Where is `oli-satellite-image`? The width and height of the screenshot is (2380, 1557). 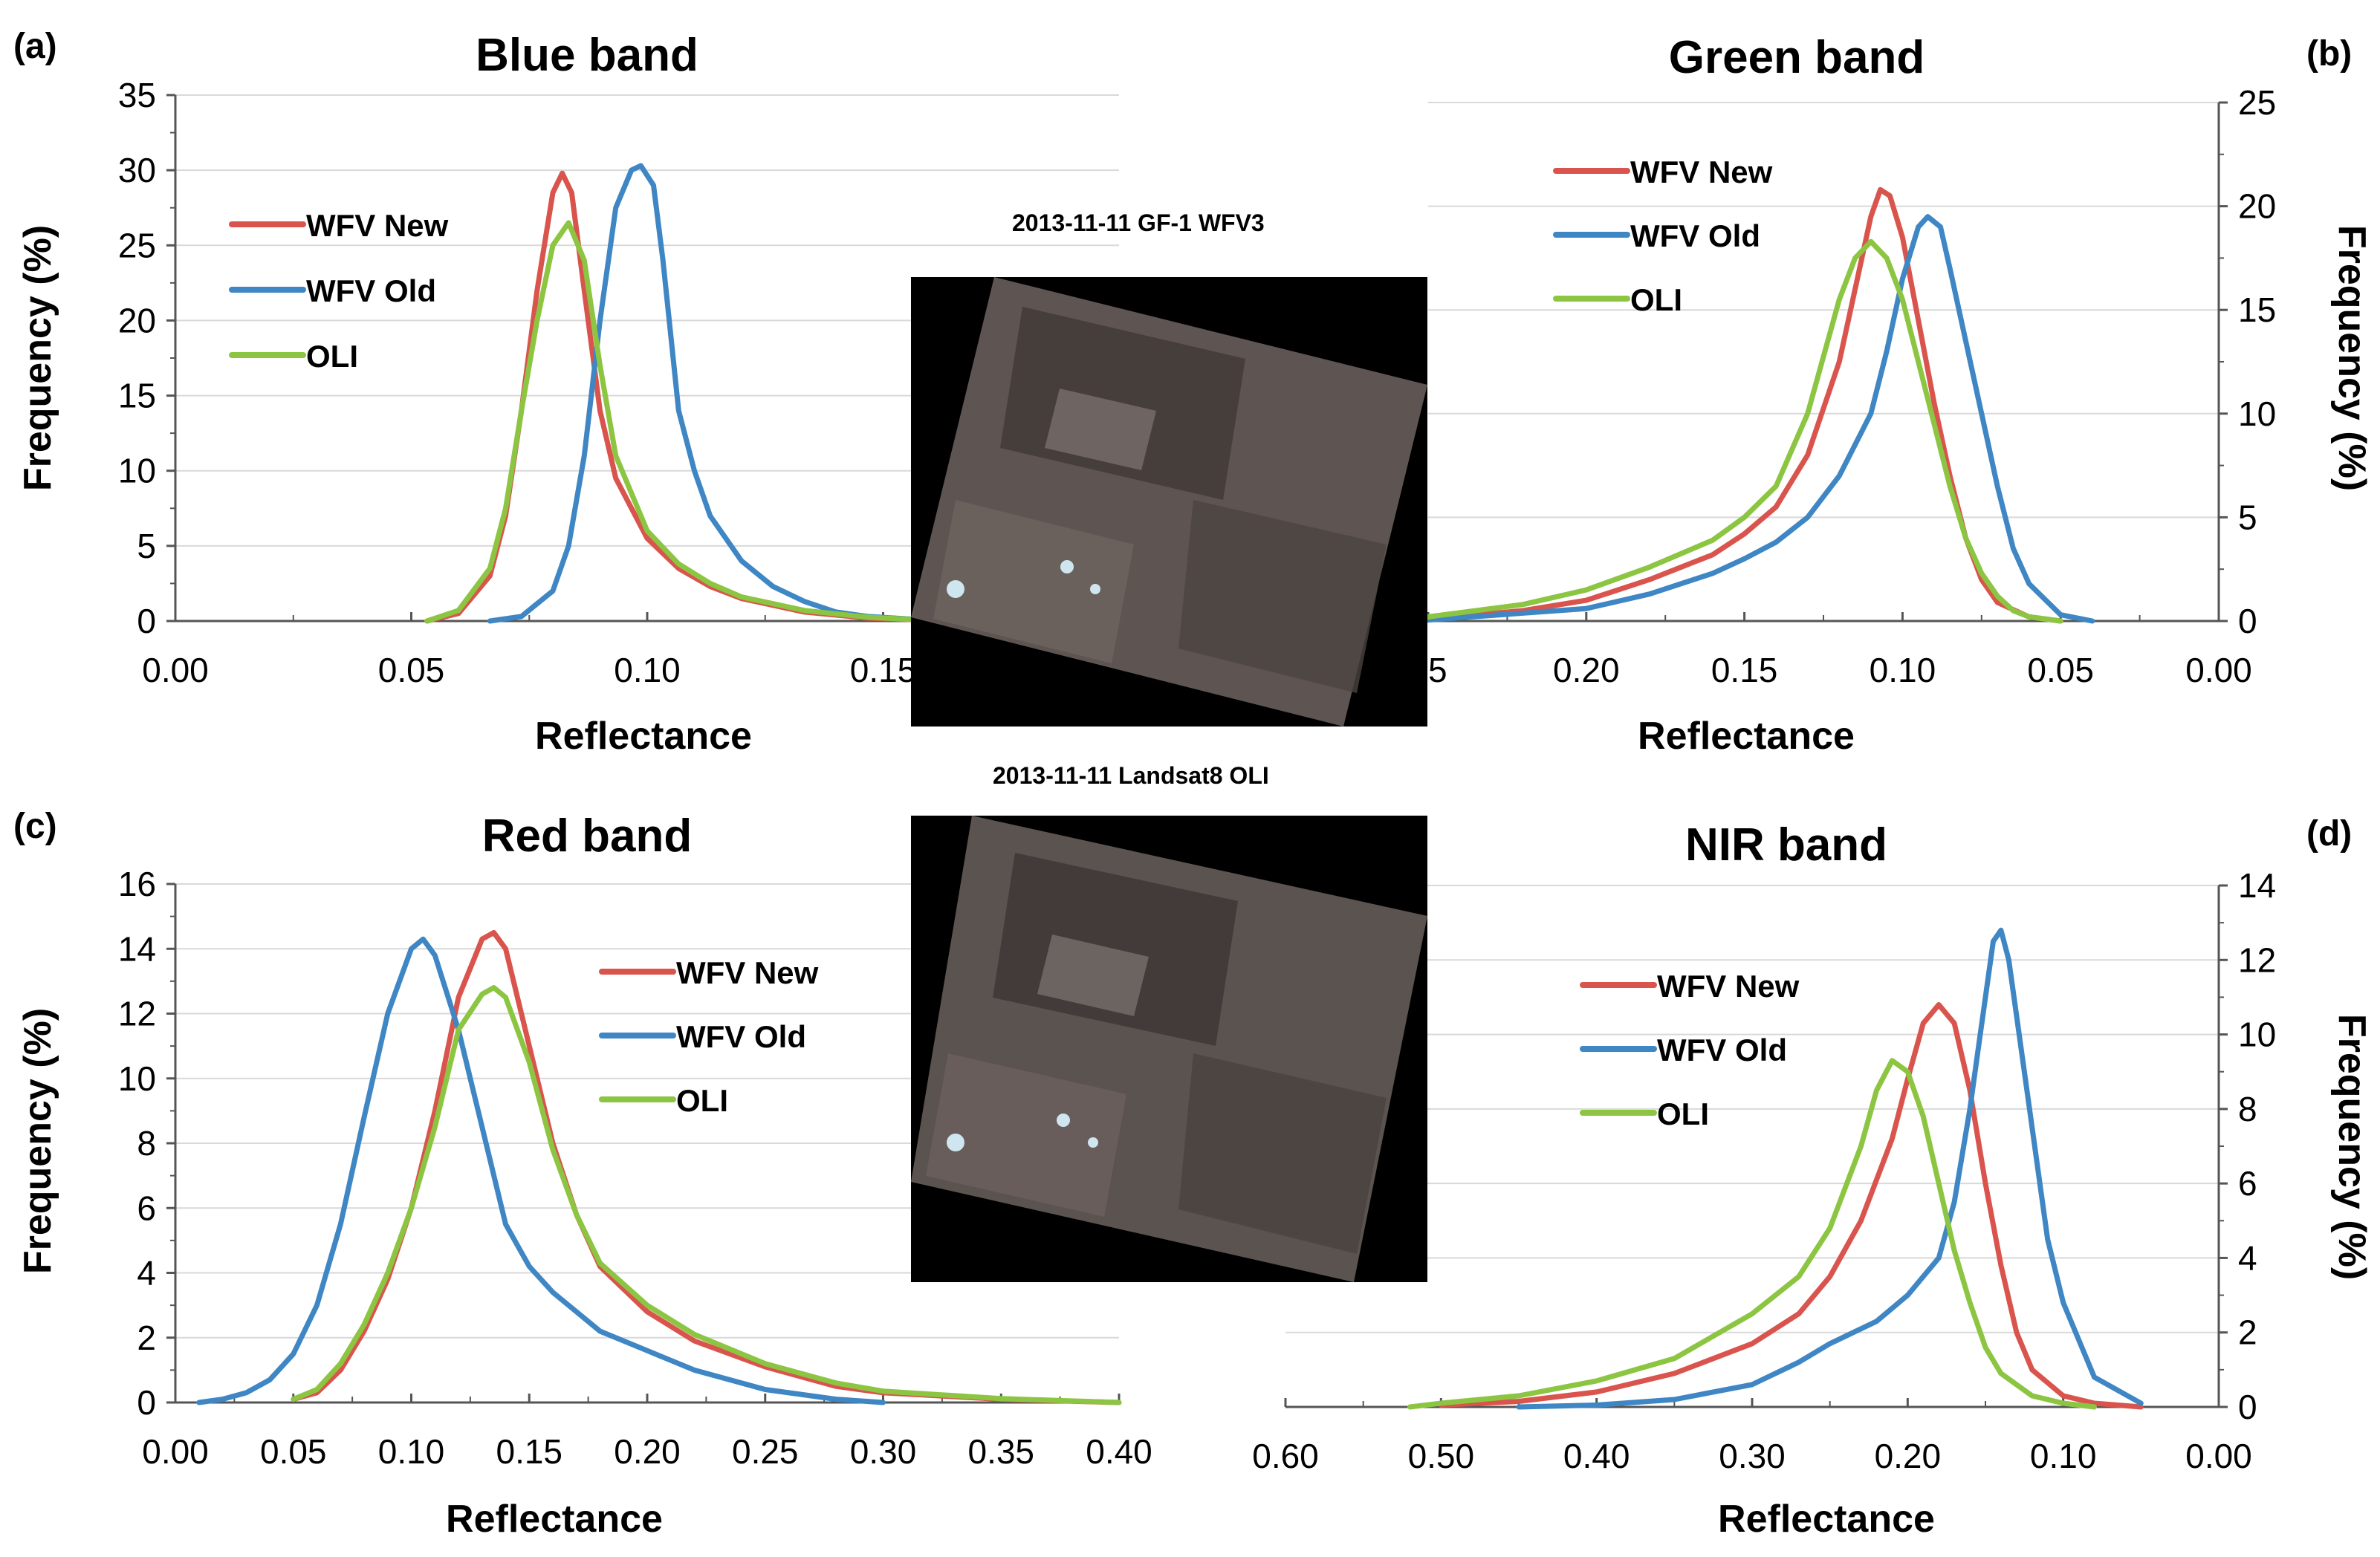
oli-satellite-image is located at coordinates (1169, 1049).